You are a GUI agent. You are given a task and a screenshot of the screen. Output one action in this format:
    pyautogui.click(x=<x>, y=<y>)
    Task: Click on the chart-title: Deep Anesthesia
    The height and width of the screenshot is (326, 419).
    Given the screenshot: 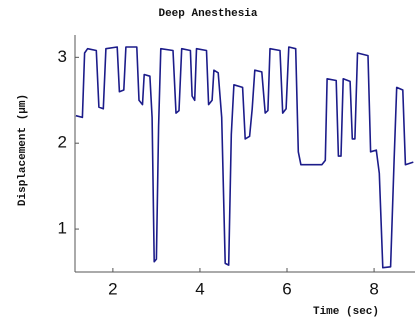 What is the action you would take?
    pyautogui.click(x=207, y=14)
    